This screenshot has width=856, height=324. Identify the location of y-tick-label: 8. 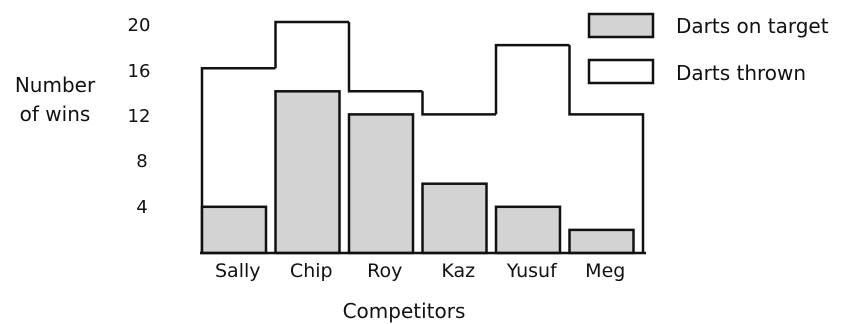
(141, 161).